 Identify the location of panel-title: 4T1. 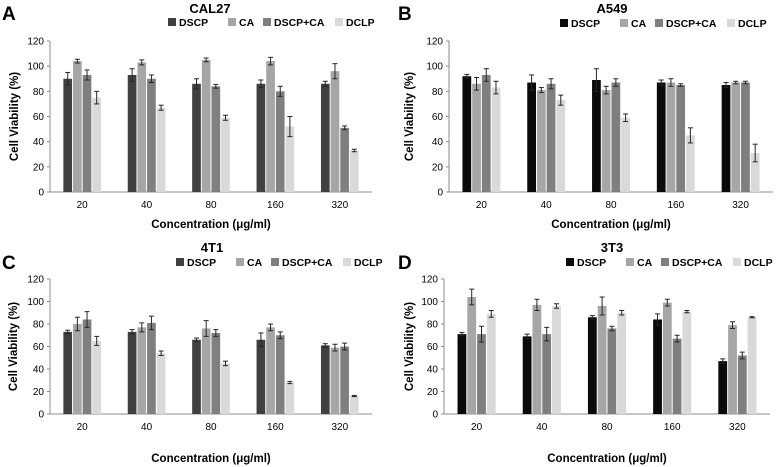
(212, 247).